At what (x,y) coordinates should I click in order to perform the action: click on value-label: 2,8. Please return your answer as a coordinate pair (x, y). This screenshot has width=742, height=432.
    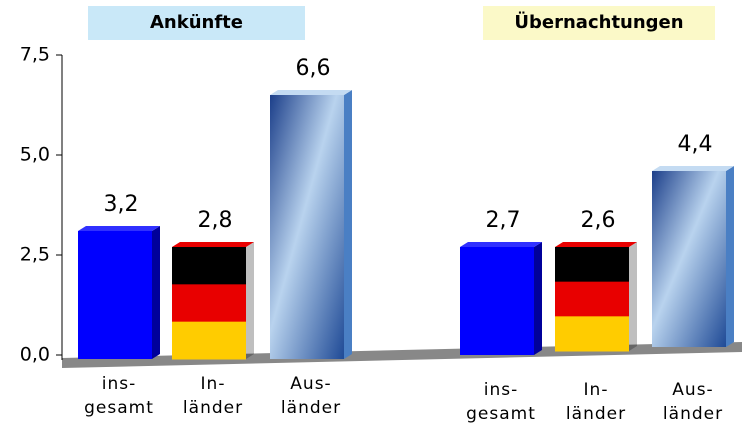
    Looking at the image, I should click on (215, 220).